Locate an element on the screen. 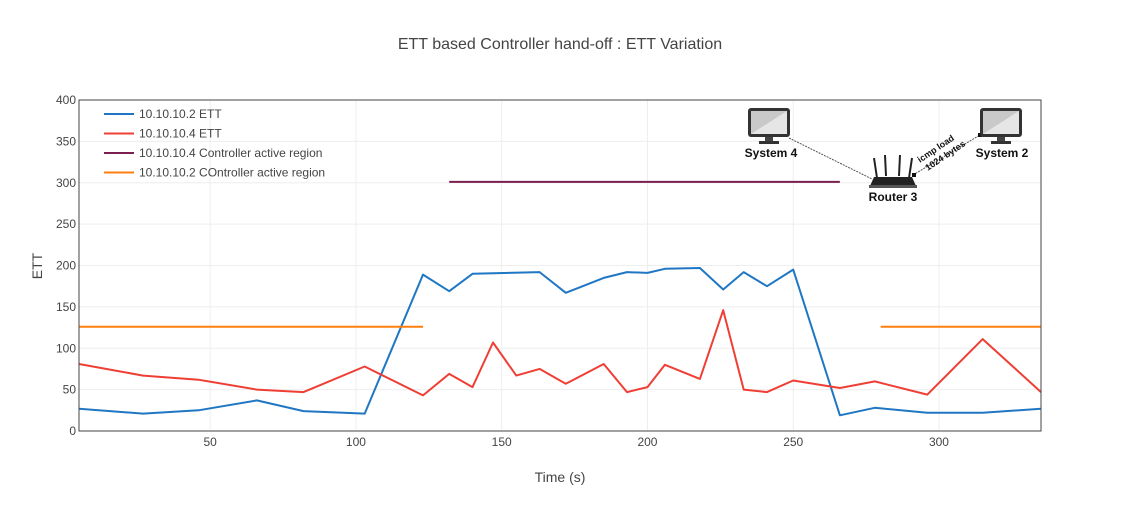 Image resolution: width=1121 pixels, height=510 pixels. y-tick-labels: 0 50 100 150 200 250 300 350 400 is located at coordinates (66, 265).